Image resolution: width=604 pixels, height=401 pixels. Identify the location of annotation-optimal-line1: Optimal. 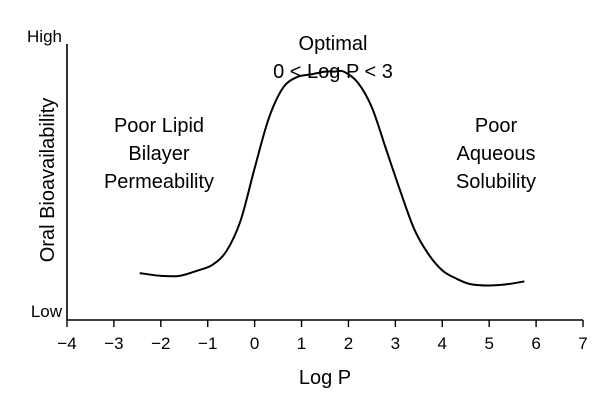
(333, 44).